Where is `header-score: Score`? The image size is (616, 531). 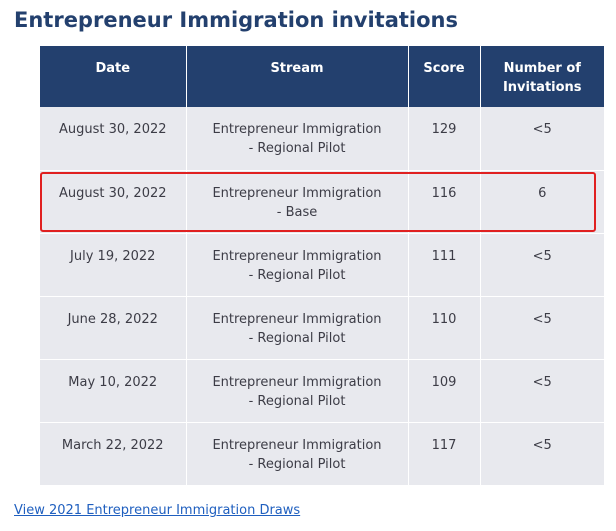 header-score: Score is located at coordinates (443, 76).